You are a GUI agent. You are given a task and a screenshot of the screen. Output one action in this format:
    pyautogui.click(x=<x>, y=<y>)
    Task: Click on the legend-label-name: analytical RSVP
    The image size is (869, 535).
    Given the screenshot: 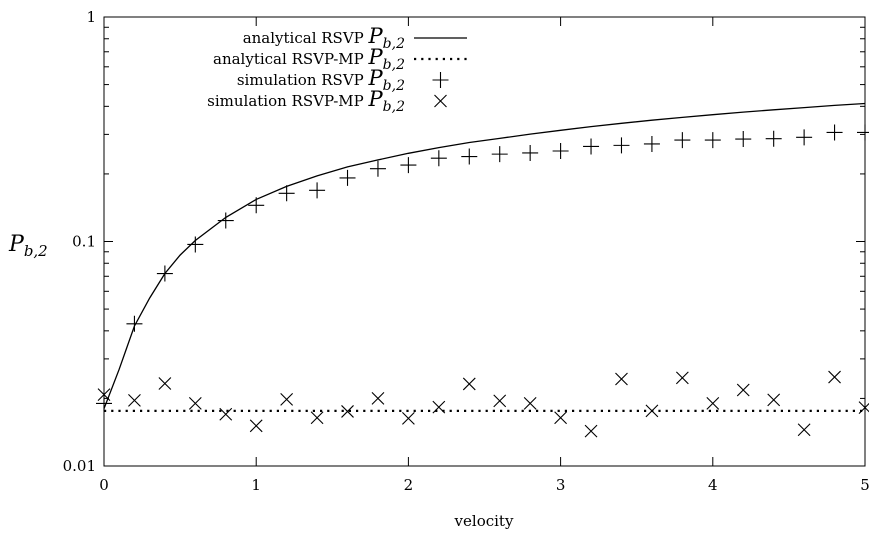 What is the action you would take?
    pyautogui.click(x=306, y=38)
    